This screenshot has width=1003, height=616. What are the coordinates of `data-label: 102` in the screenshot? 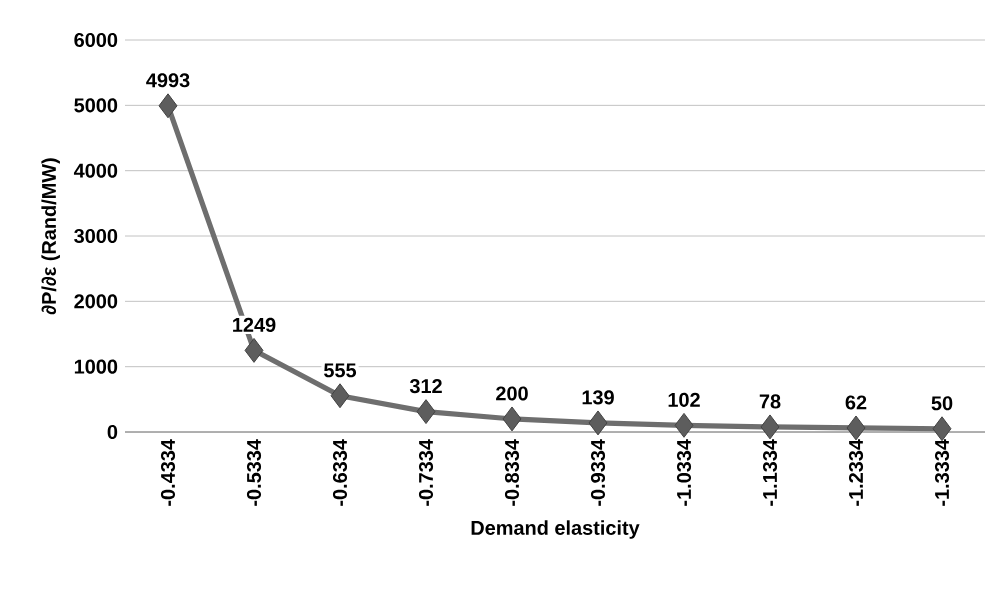 It's located at (684, 399).